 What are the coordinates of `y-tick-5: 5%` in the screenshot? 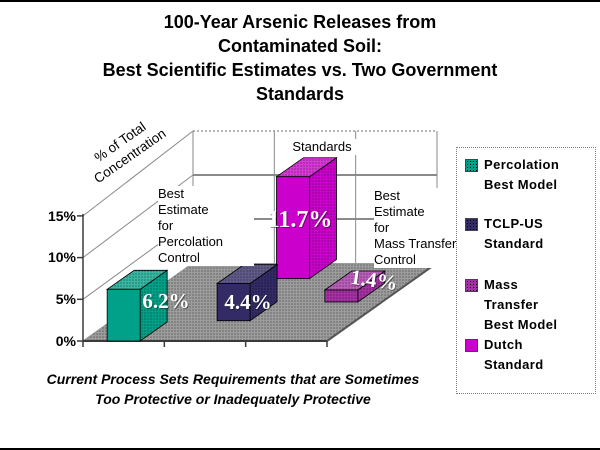 It's located at (65, 299).